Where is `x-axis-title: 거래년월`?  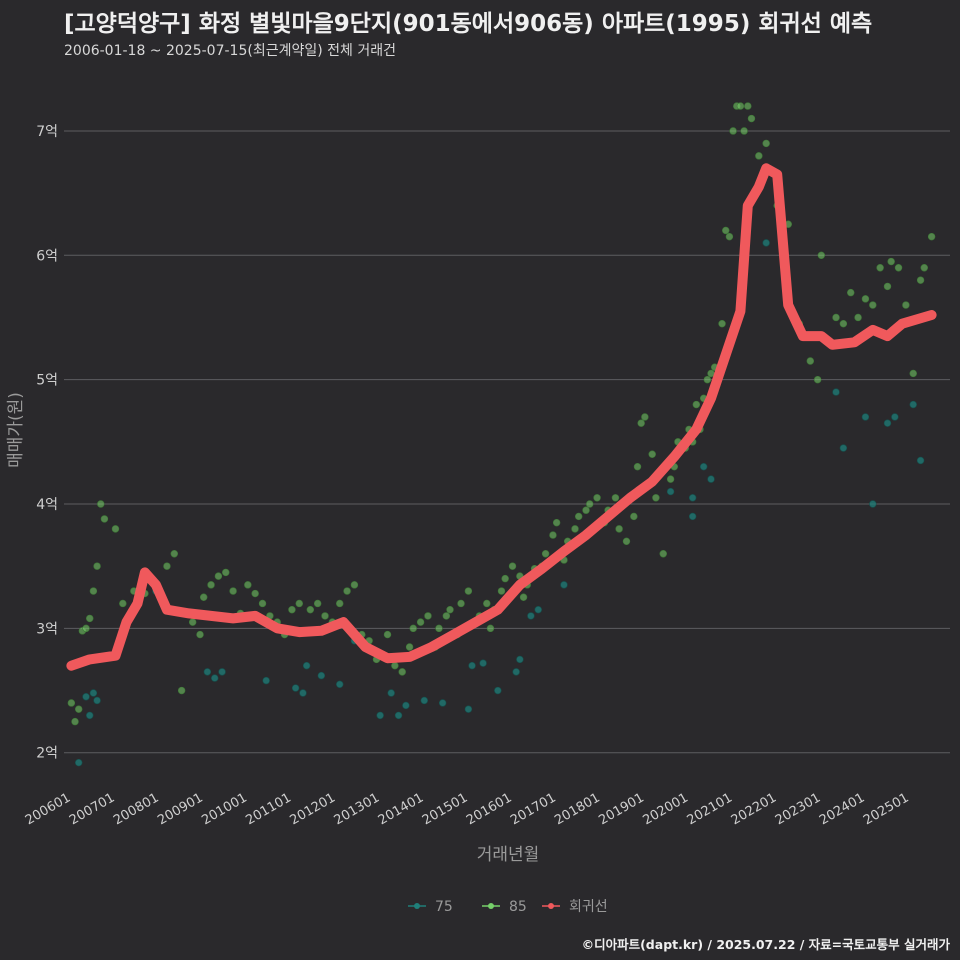 x-axis-title: 거래년월 is located at coordinates (508, 855).